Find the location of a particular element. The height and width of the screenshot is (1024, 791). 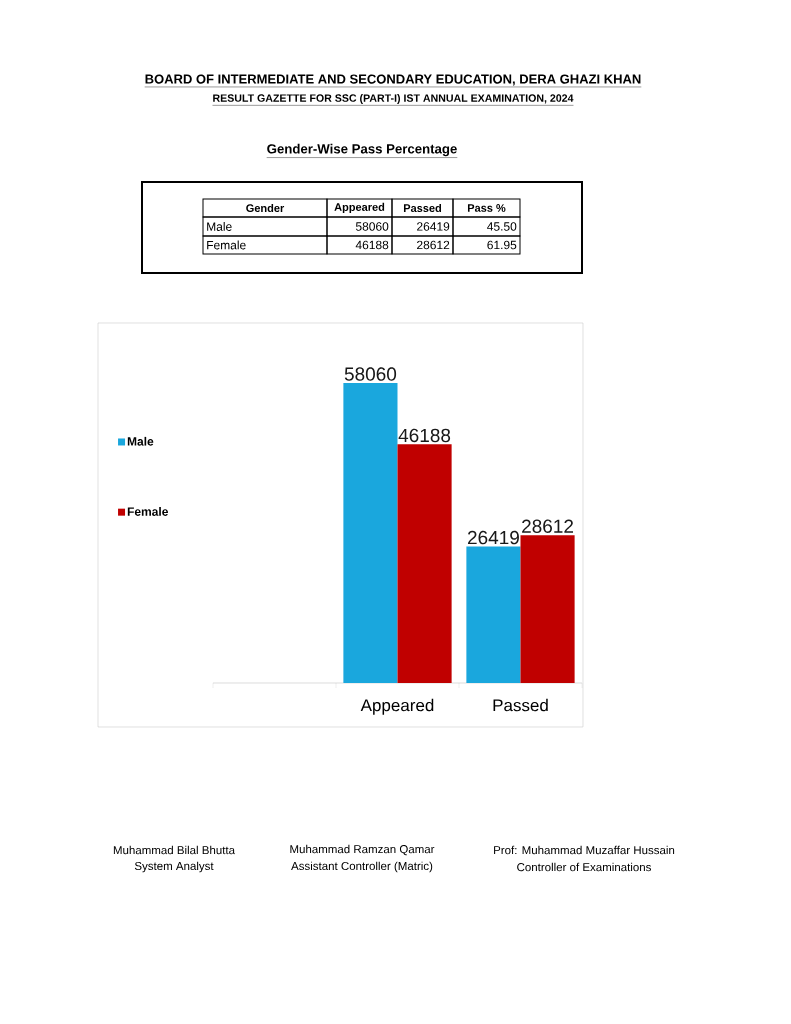

text: Gender-Wise Pass Percentage is located at coordinates (362, 150).